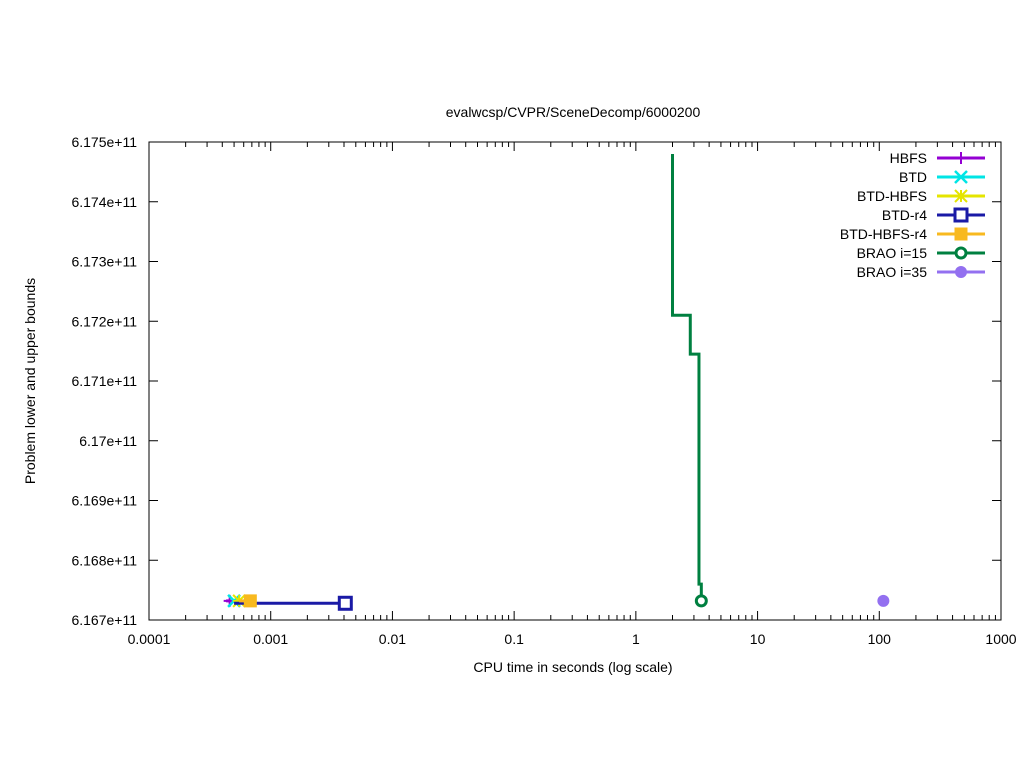 The width and height of the screenshot is (1024, 768). What do you see at coordinates (392, 639) in the screenshot?
I see `x-tick-label: 0.01` at bounding box center [392, 639].